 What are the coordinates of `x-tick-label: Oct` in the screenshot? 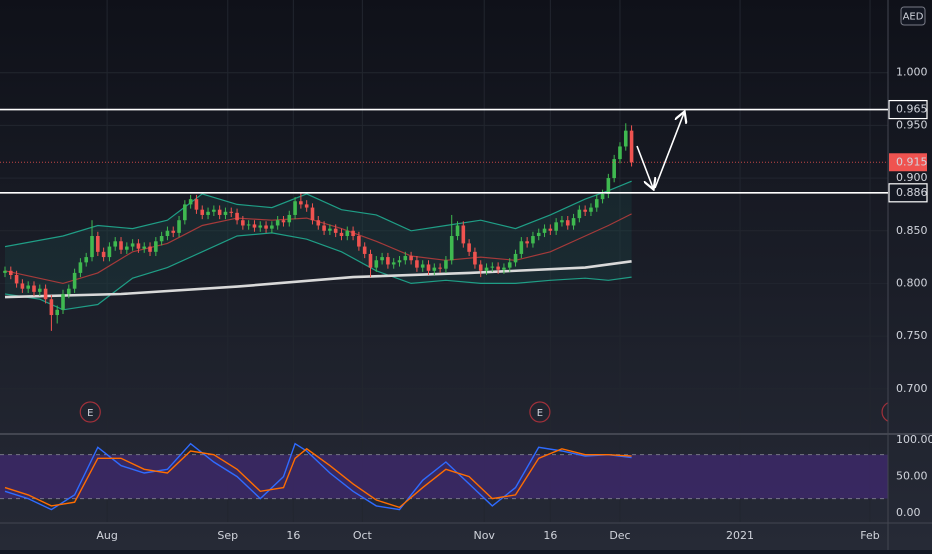 It's located at (363, 535).